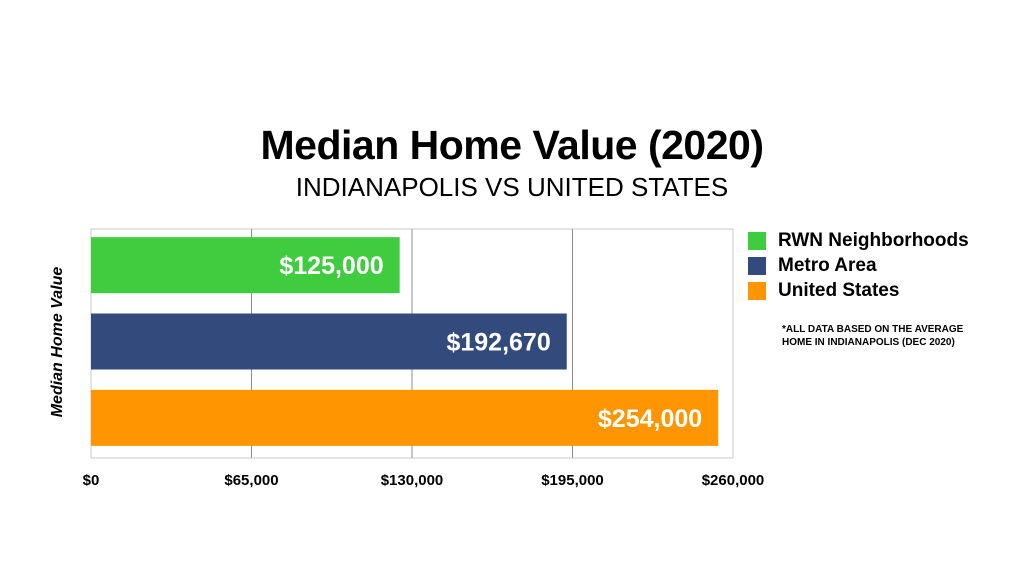 This screenshot has height=576, width=1024. I want to click on x-tick-label: $195,000, so click(572, 480).